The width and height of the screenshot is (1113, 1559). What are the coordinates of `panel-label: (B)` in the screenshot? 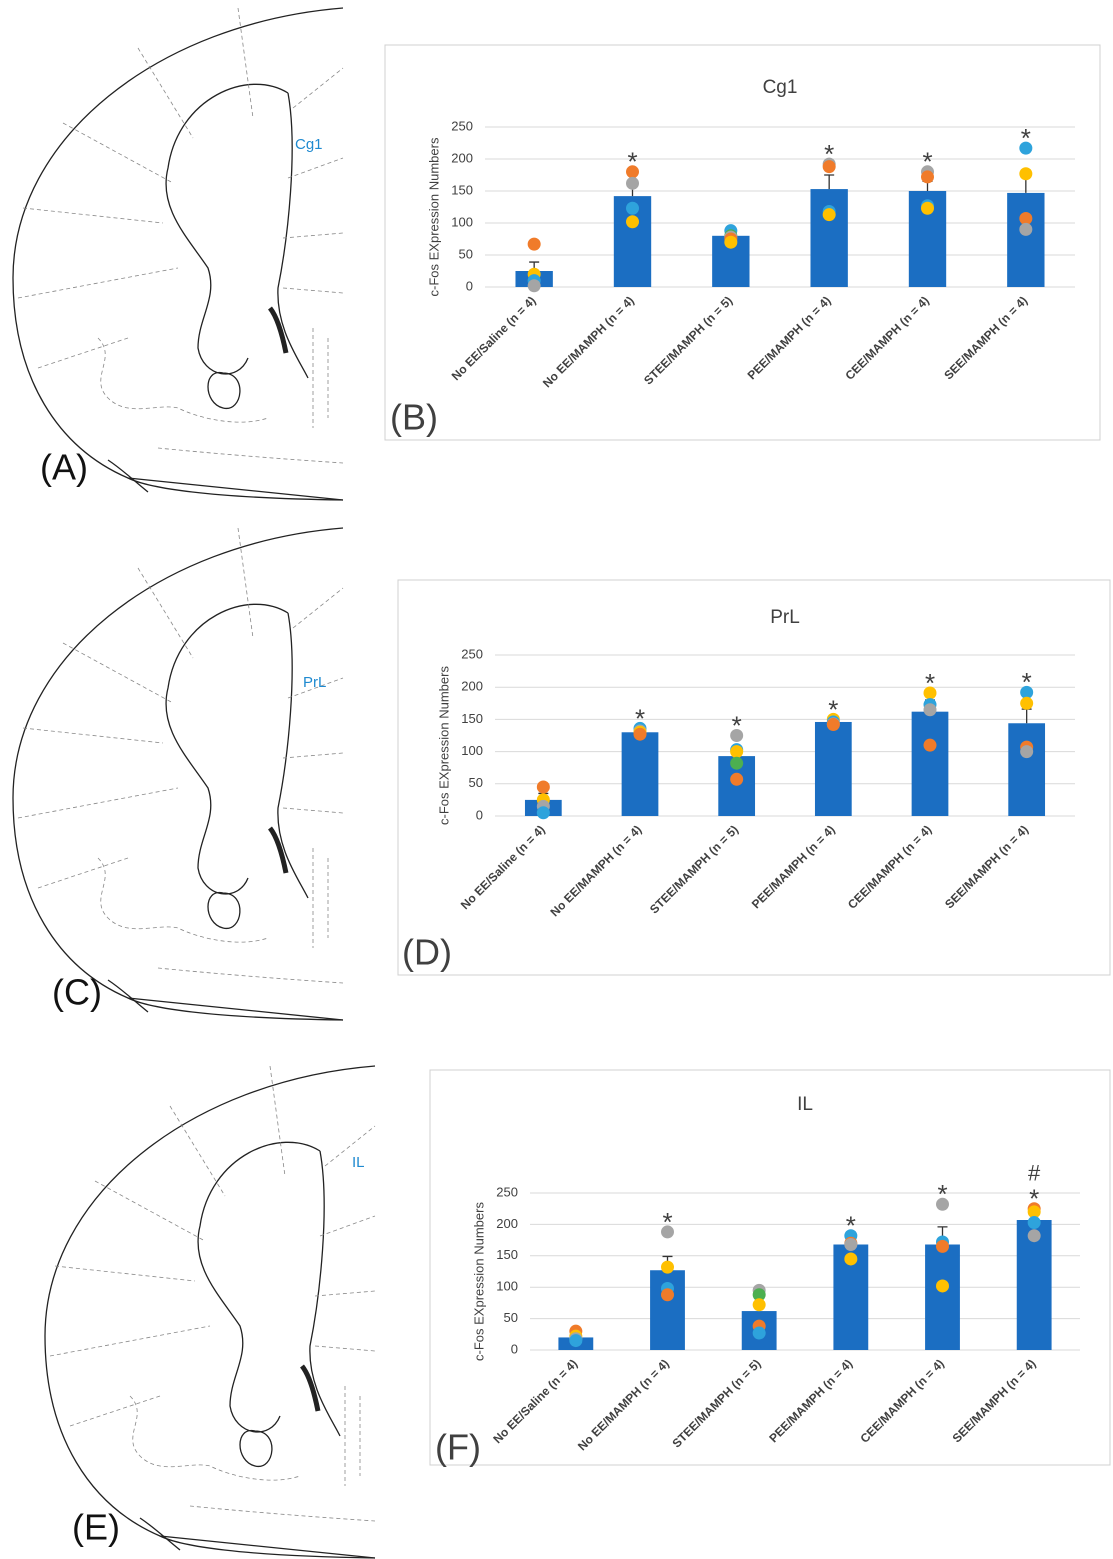 It's located at (414, 417).